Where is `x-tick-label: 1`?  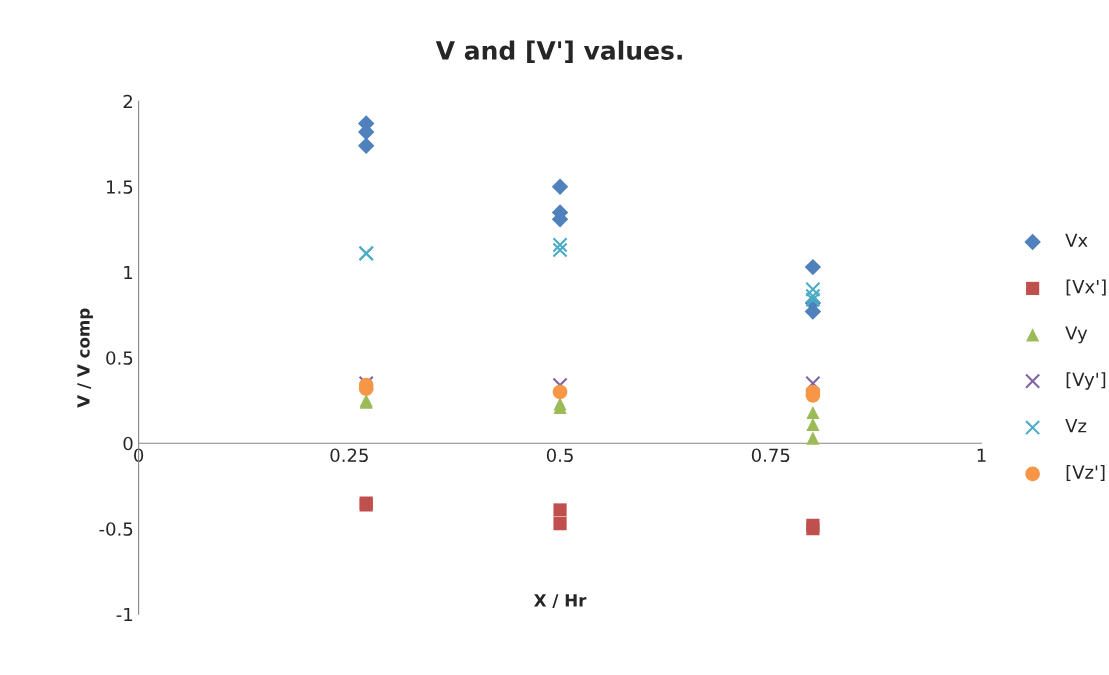
x-tick-label: 1 is located at coordinates (981, 455).